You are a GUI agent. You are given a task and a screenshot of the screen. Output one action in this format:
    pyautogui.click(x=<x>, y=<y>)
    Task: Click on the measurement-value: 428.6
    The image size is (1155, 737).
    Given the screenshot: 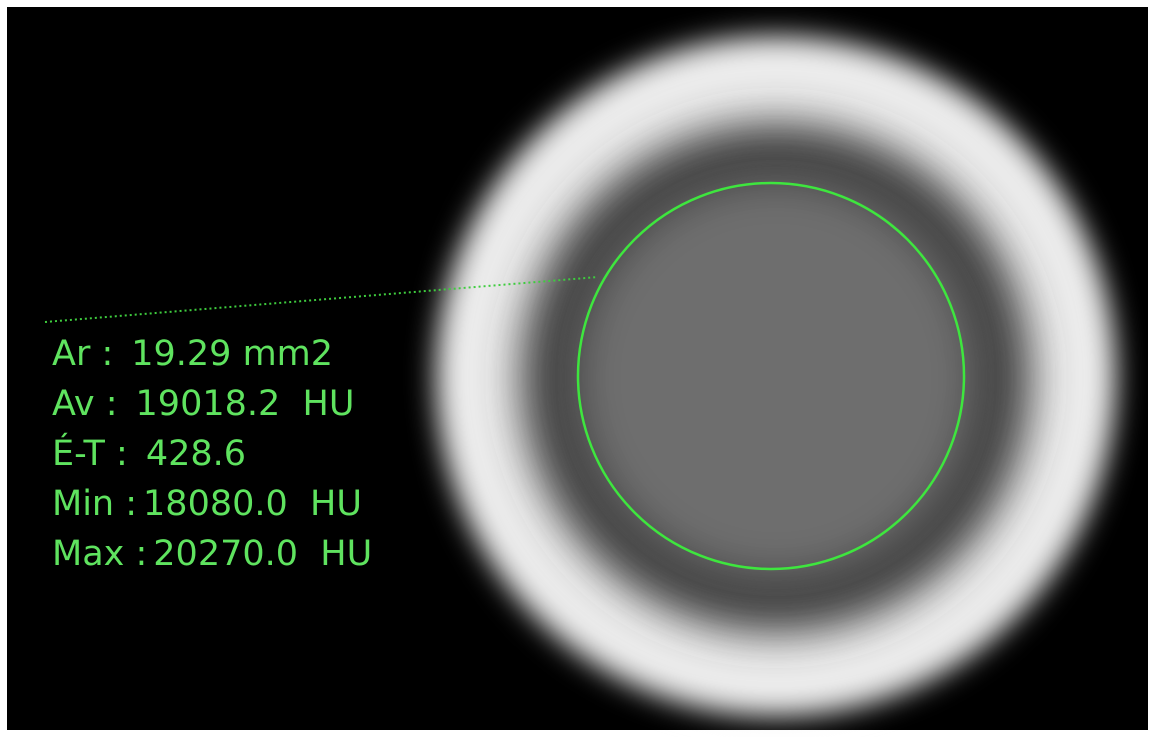 What is the action you would take?
    pyautogui.click(x=196, y=454)
    